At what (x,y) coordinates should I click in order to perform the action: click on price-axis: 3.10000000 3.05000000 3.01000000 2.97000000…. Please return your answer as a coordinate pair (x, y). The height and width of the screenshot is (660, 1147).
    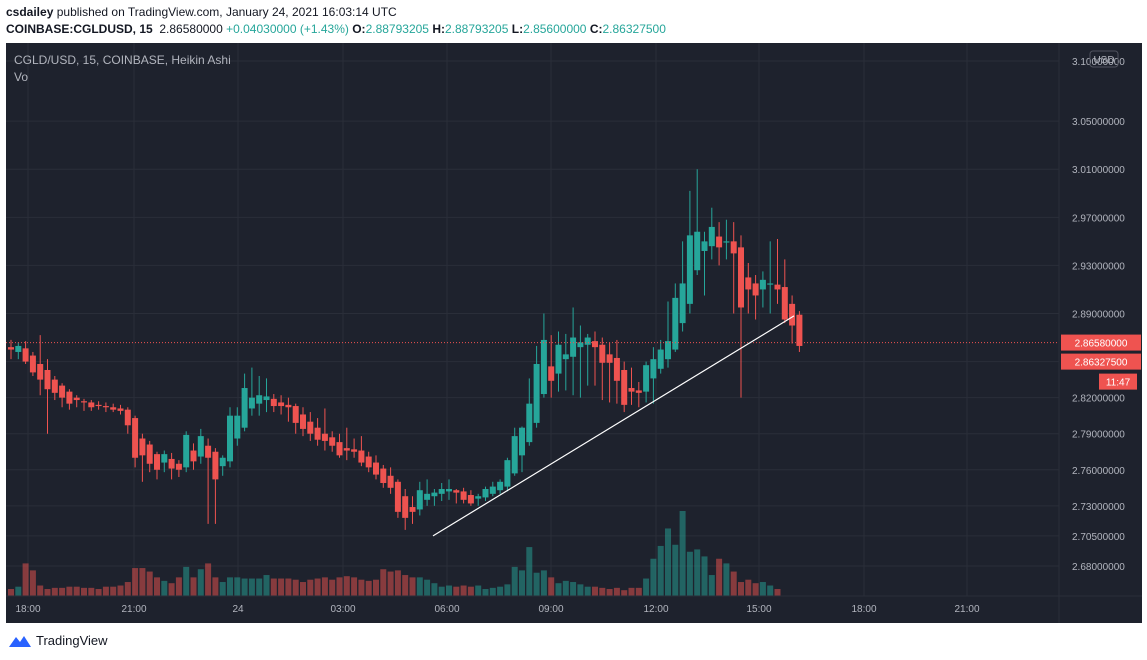
    Looking at the image, I should click on (1098, 315).